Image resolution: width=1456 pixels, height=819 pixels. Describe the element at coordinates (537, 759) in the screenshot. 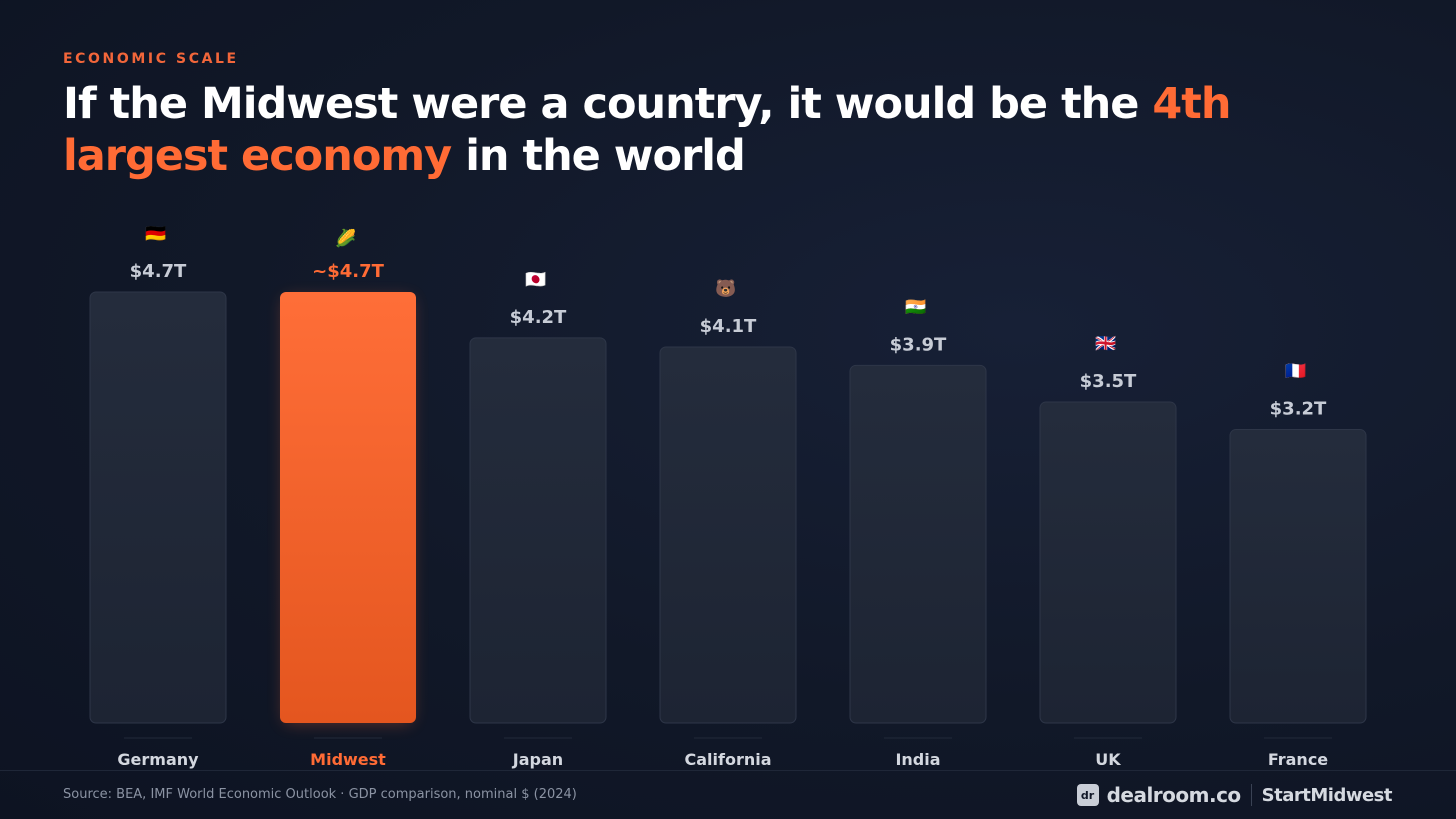

I see `category-label-japan: Japan` at that location.